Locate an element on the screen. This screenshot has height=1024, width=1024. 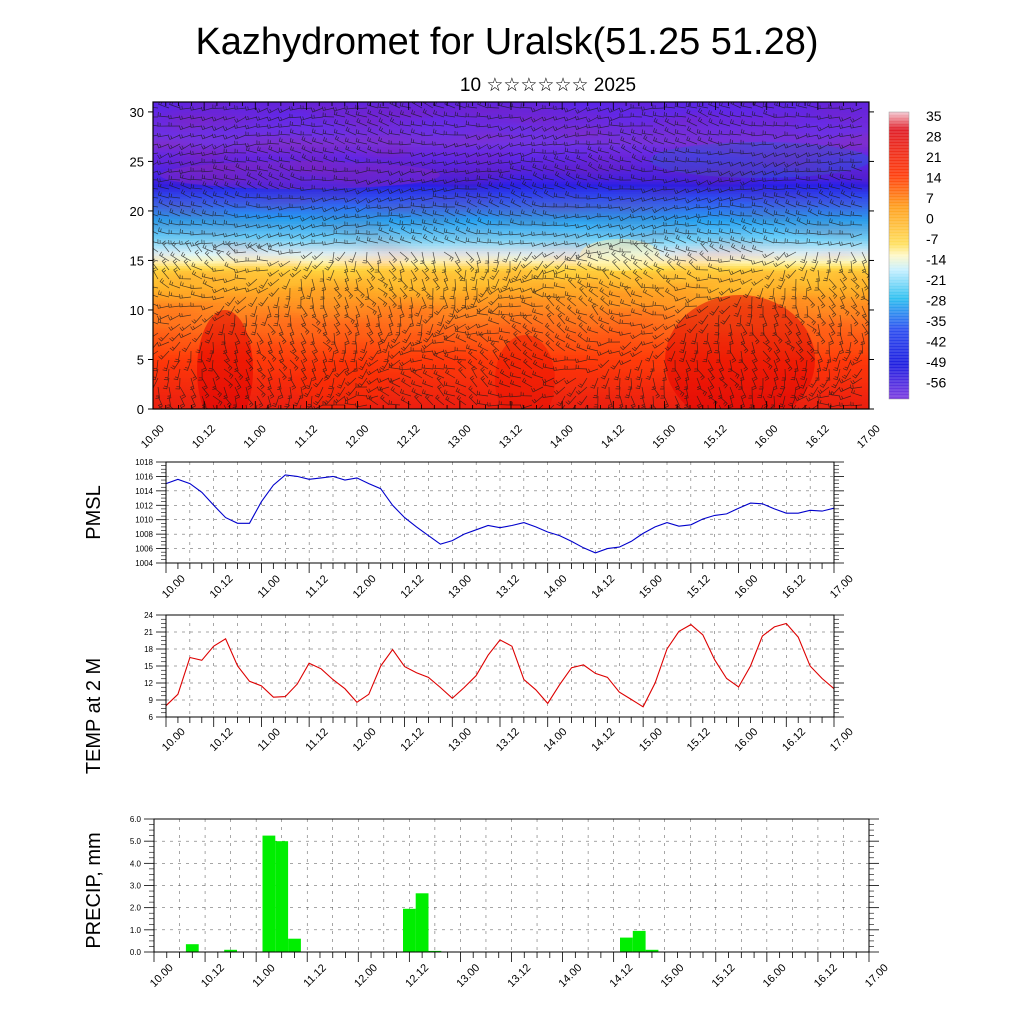
x-tick-label: 17.00 is located at coordinates (842, 740).